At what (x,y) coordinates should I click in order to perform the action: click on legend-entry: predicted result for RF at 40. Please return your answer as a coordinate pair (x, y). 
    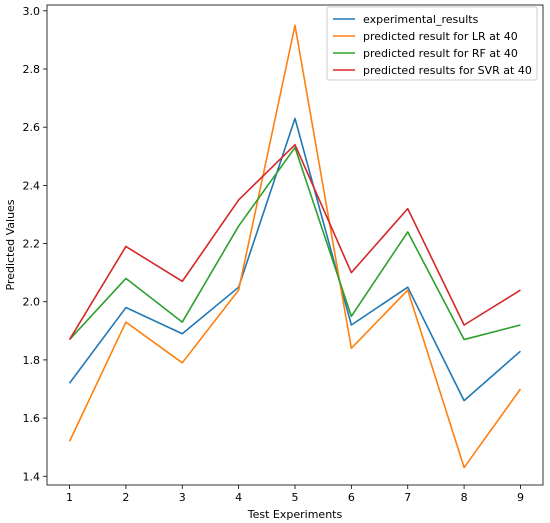
    Looking at the image, I should click on (440, 53).